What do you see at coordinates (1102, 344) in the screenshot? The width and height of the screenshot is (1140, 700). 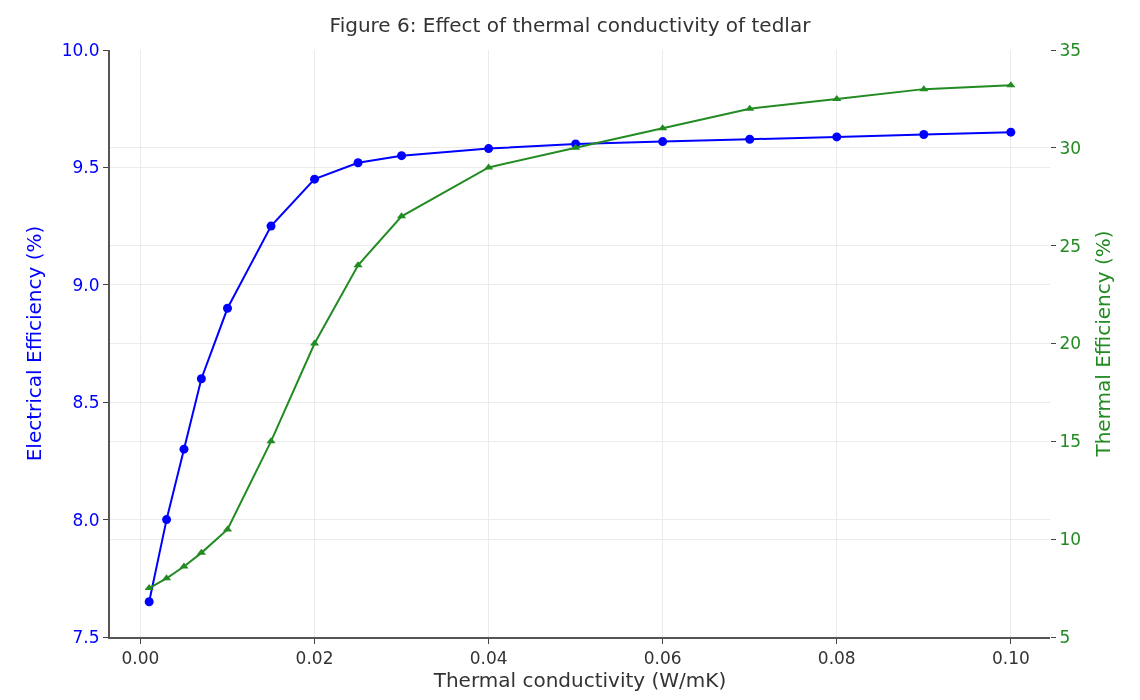 I see `y2-axis-title: Thermal Efficiency (%)` at bounding box center [1102, 344].